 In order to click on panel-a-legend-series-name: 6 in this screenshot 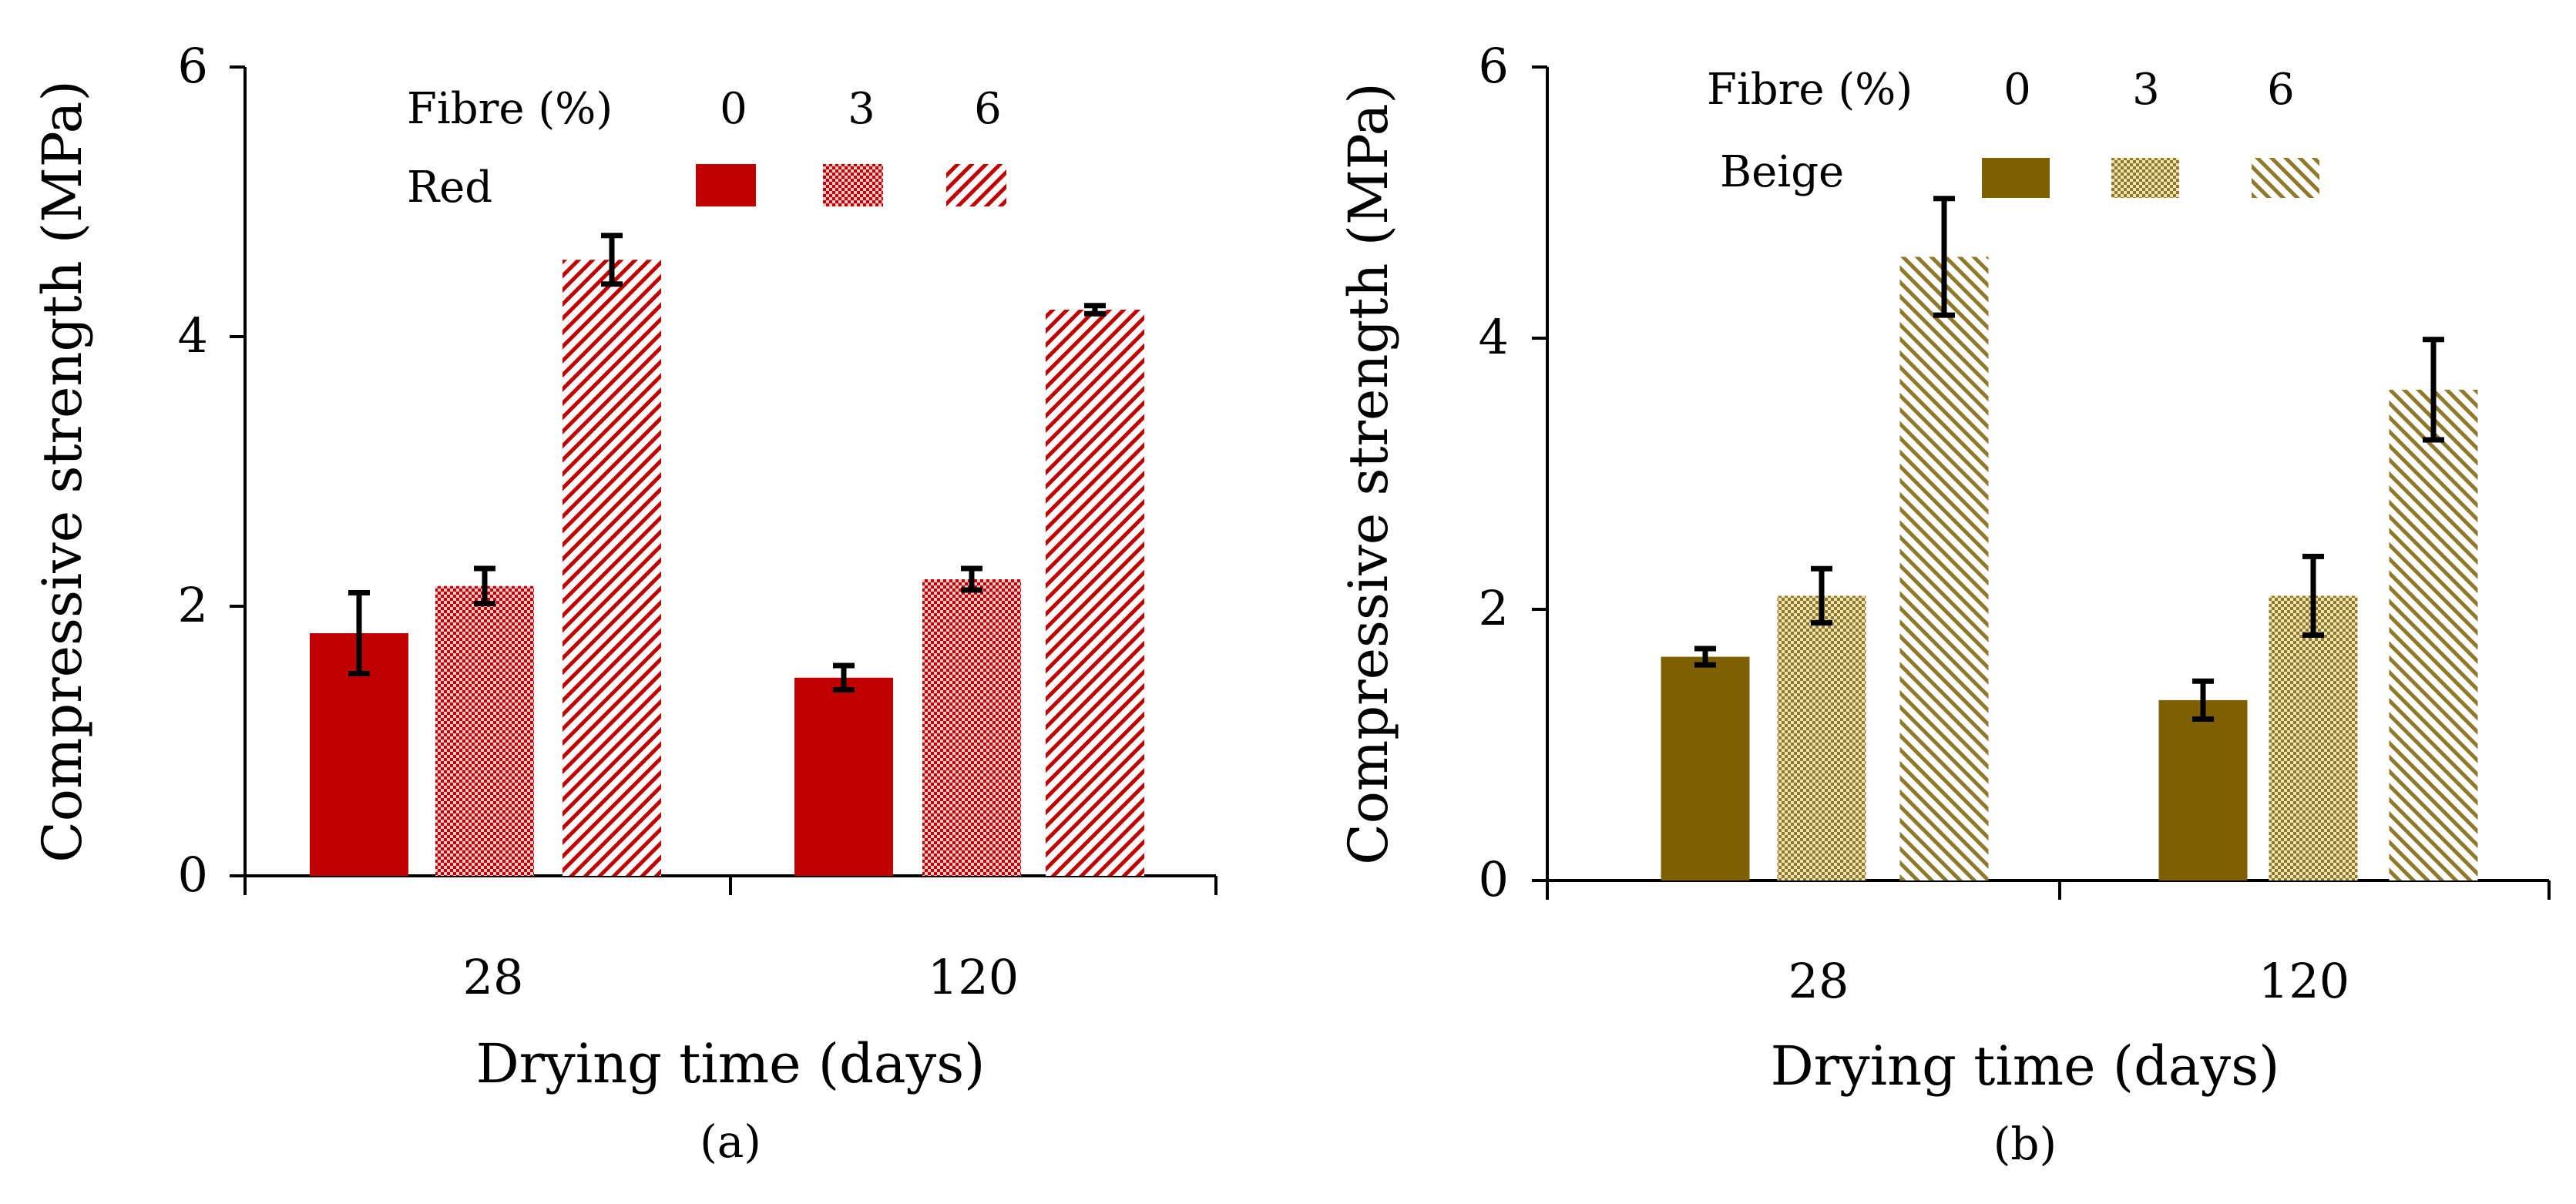, I will do `click(988, 109)`.